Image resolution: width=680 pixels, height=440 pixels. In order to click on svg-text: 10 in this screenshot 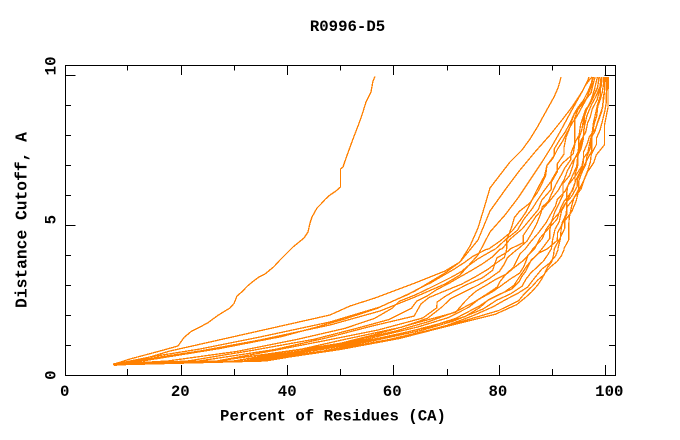, I will do `click(52, 65)`.